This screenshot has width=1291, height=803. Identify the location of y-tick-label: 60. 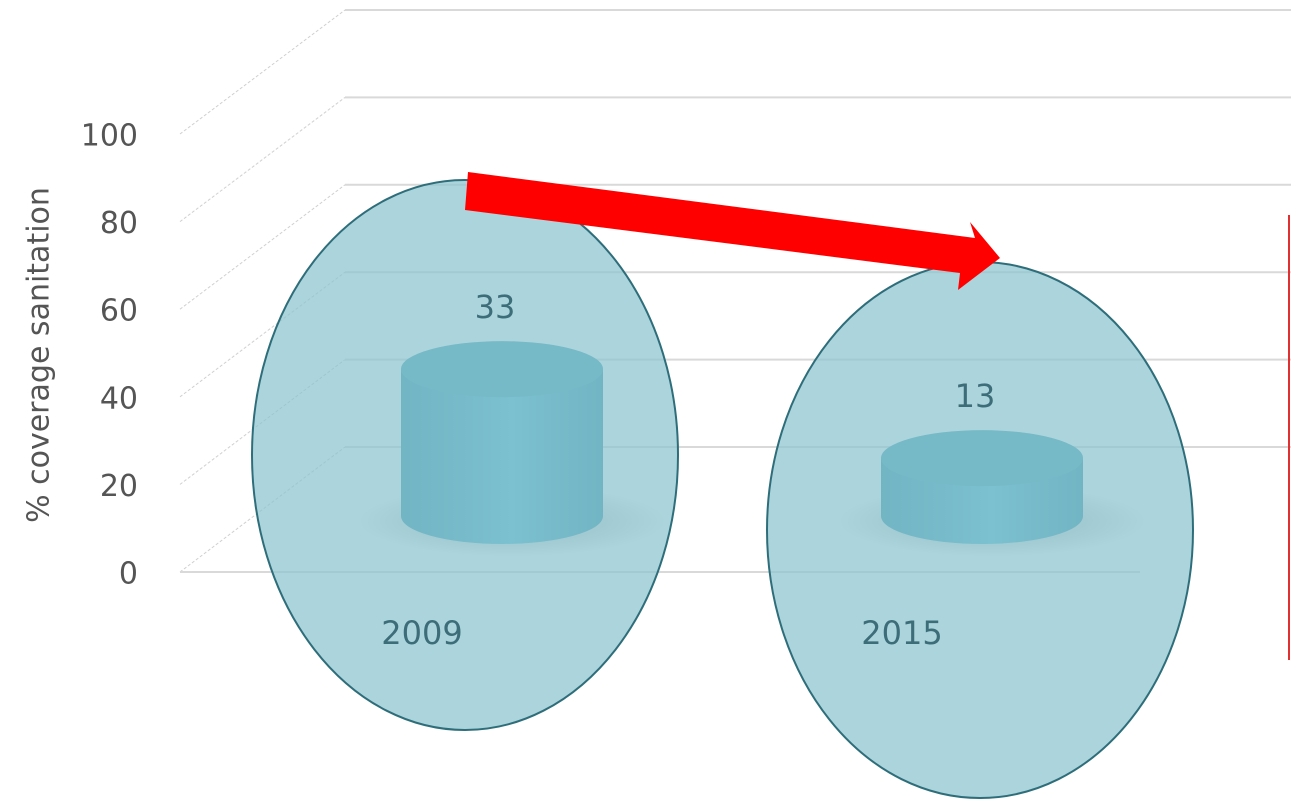
(119, 311).